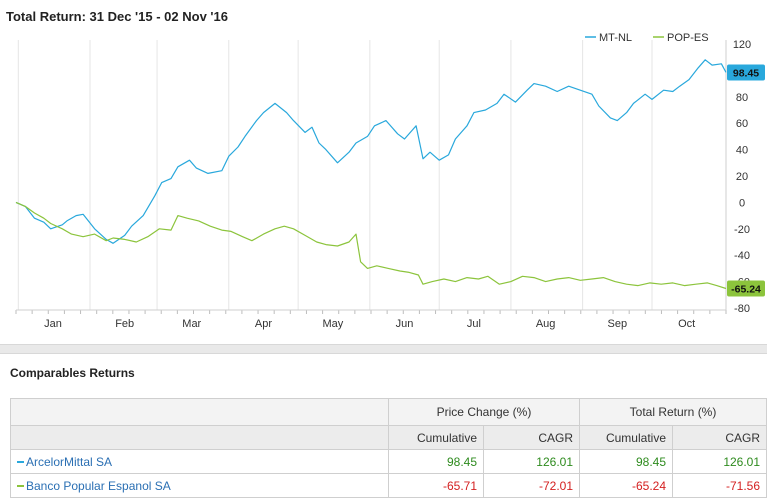 The image size is (767, 504). I want to click on x-tick-label: Jul, so click(474, 324).